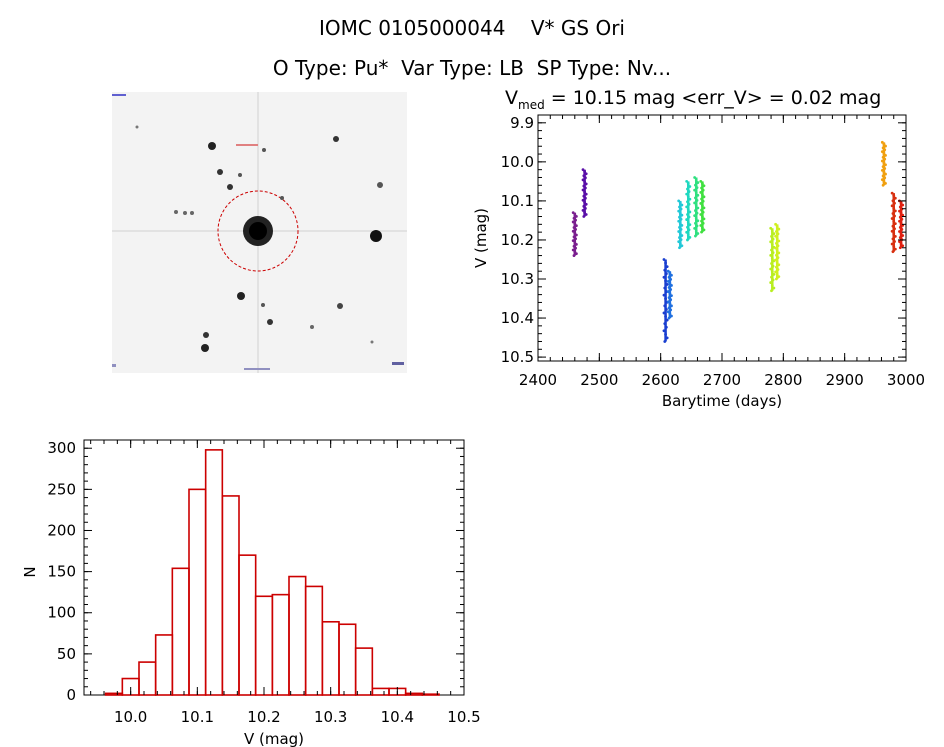 The image size is (944, 747). Describe the element at coordinates (522, 123) in the screenshot. I see `light-curve-ytick-label: 9.9` at that location.